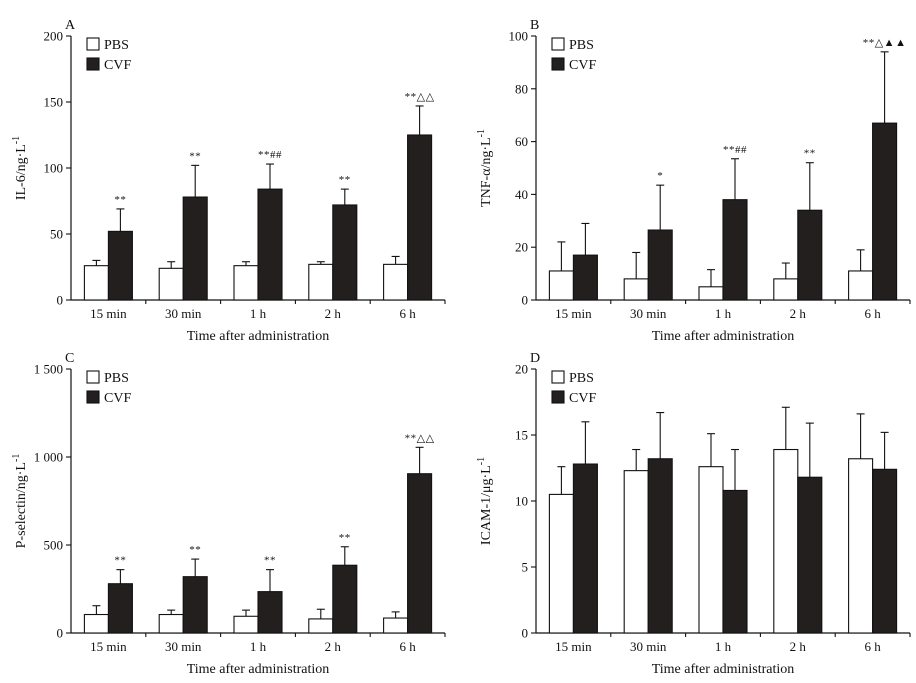 The width and height of the screenshot is (916, 683). What do you see at coordinates (521, 501) in the screenshot?
I see `y-tick-label: 10` at bounding box center [521, 501].